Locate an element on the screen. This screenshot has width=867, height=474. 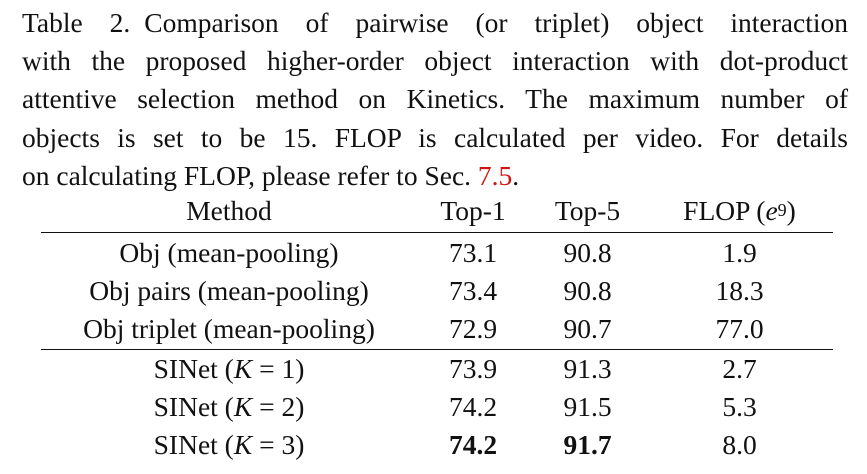
header-top5: Top-5 is located at coordinates (587, 210).